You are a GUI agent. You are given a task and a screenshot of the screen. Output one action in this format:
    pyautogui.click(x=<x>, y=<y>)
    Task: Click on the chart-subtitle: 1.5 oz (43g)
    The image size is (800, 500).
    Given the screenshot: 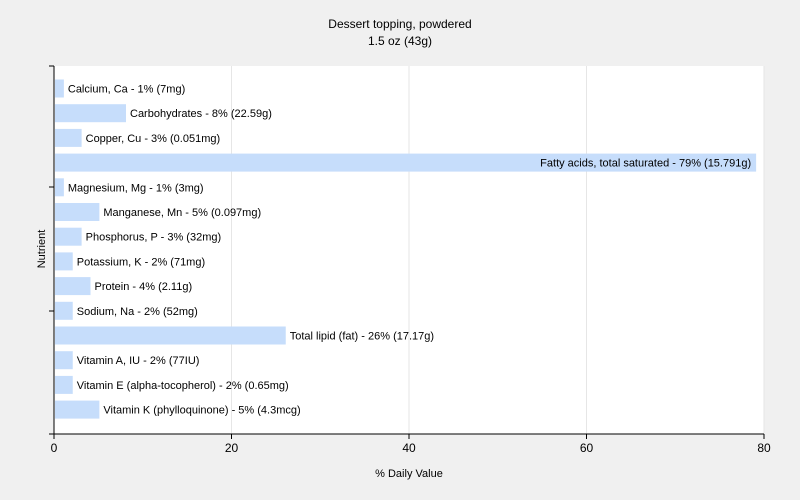 What is the action you would take?
    pyautogui.click(x=400, y=41)
    